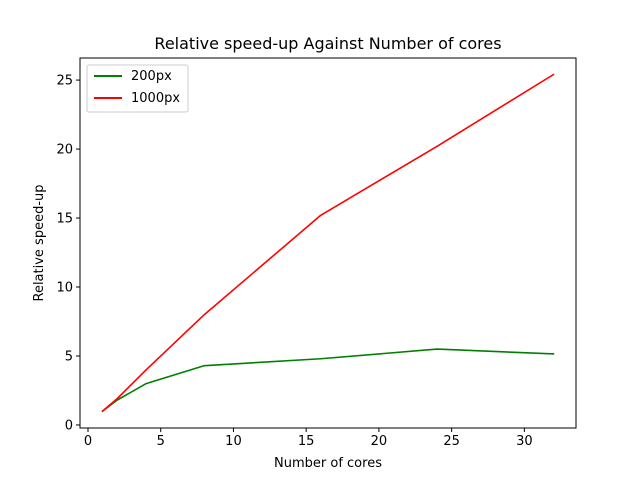  Describe the element at coordinates (151, 76) in the screenshot. I see `legend-label-200px: 200px` at that location.